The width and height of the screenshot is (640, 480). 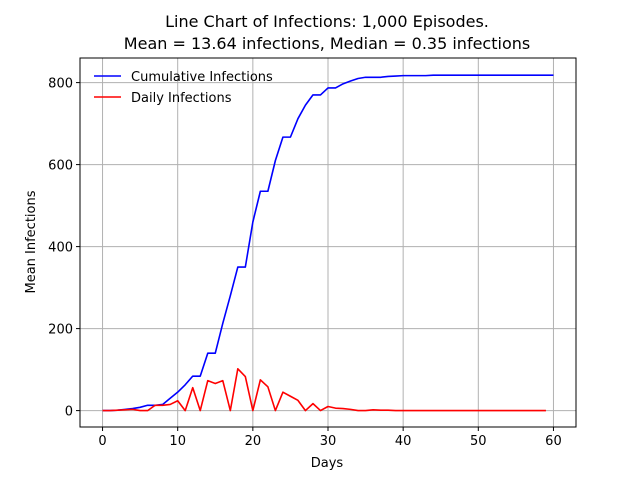 I want to click on y-tick-label: 600, so click(x=60, y=166).